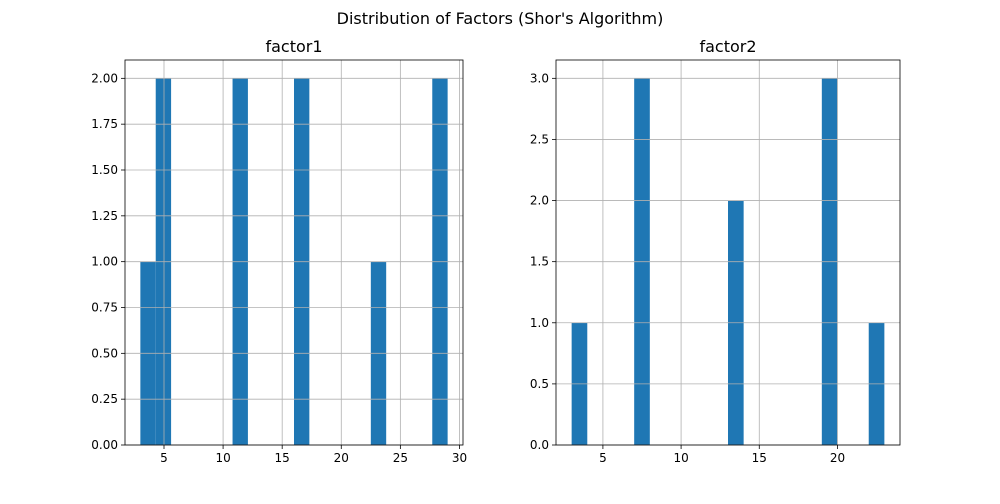 This screenshot has width=1000, height=504. I want to click on factor2-y-tick-label-4: 2.0, so click(539, 201).